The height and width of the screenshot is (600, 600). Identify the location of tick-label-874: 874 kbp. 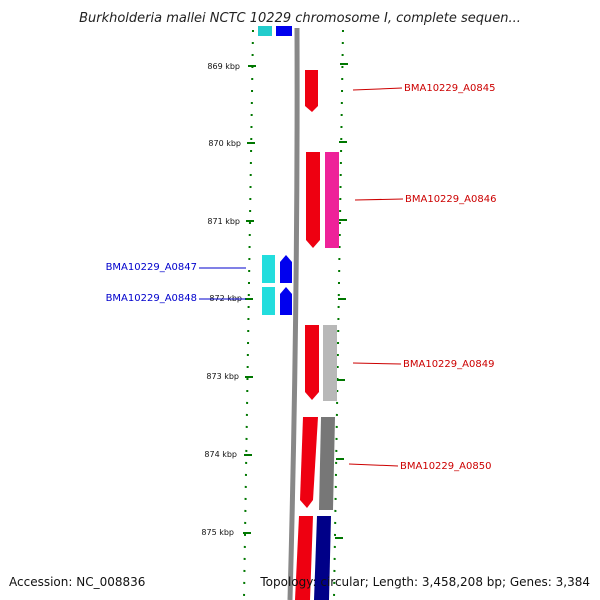
(220, 454).